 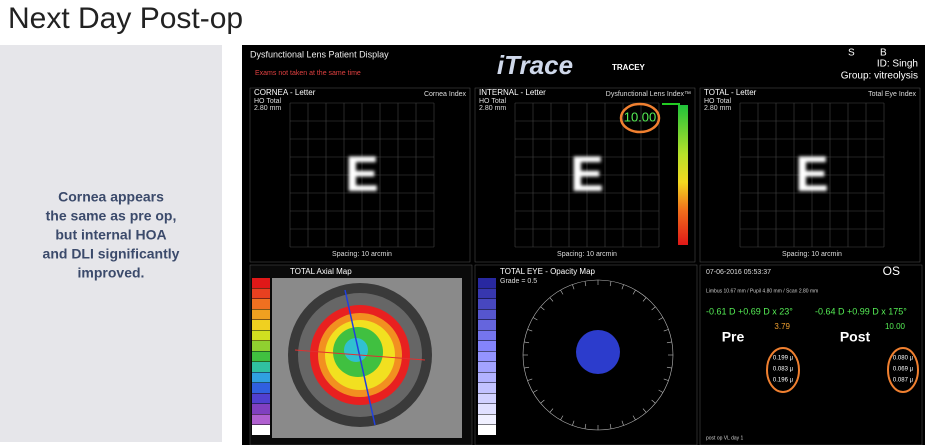 I want to click on index-label: Cornea Index, so click(x=445, y=94).